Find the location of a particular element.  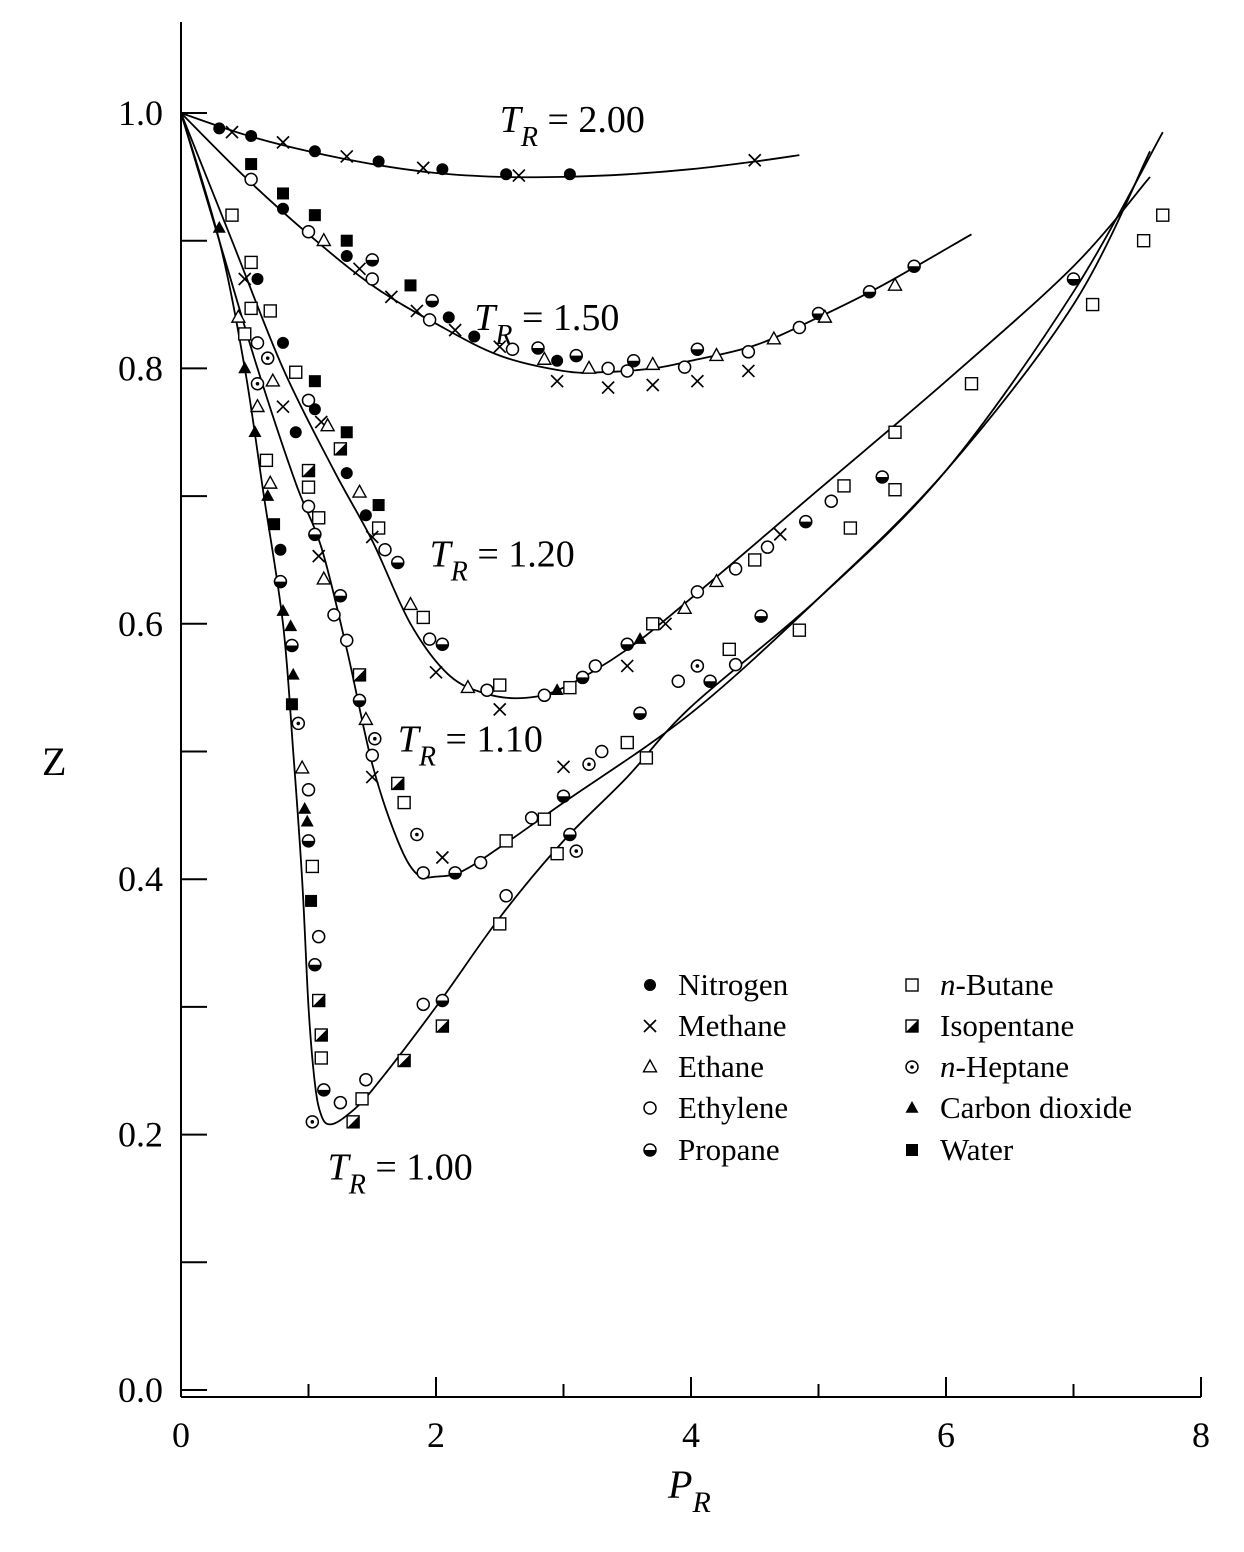

legend-marker-propane is located at coordinates (650, 1150).